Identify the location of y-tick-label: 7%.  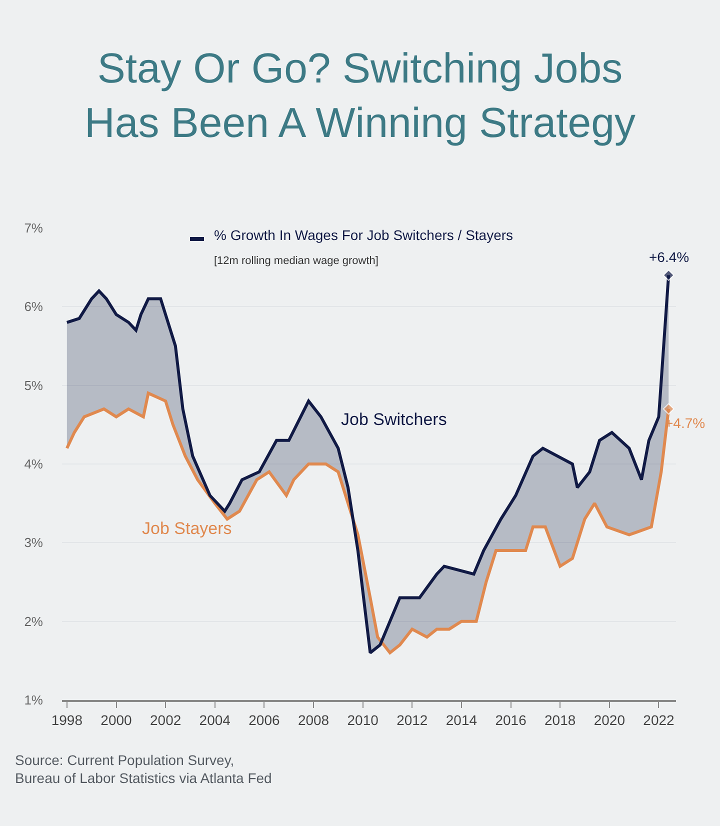
(34, 228).